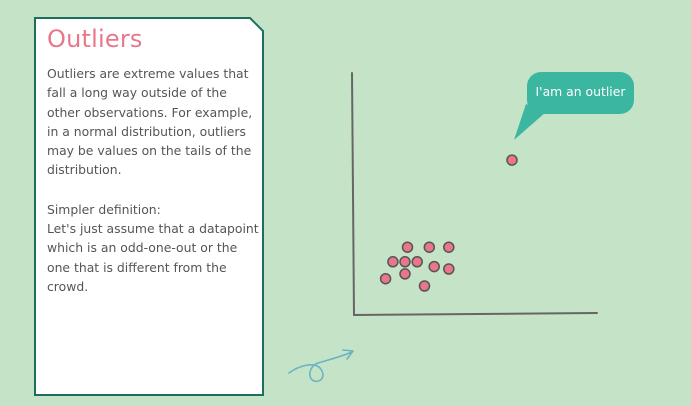 This screenshot has width=691, height=406. I want to click on doodle-arrow-icon, so click(321, 366).